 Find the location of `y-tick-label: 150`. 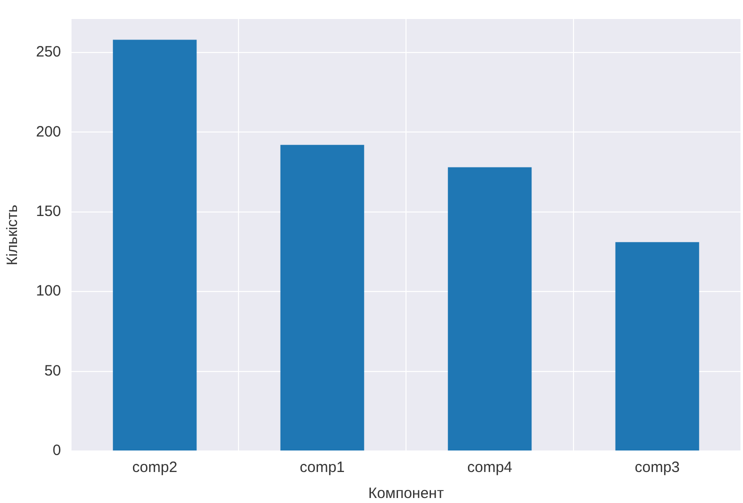

y-tick-label: 150 is located at coordinates (49, 211).